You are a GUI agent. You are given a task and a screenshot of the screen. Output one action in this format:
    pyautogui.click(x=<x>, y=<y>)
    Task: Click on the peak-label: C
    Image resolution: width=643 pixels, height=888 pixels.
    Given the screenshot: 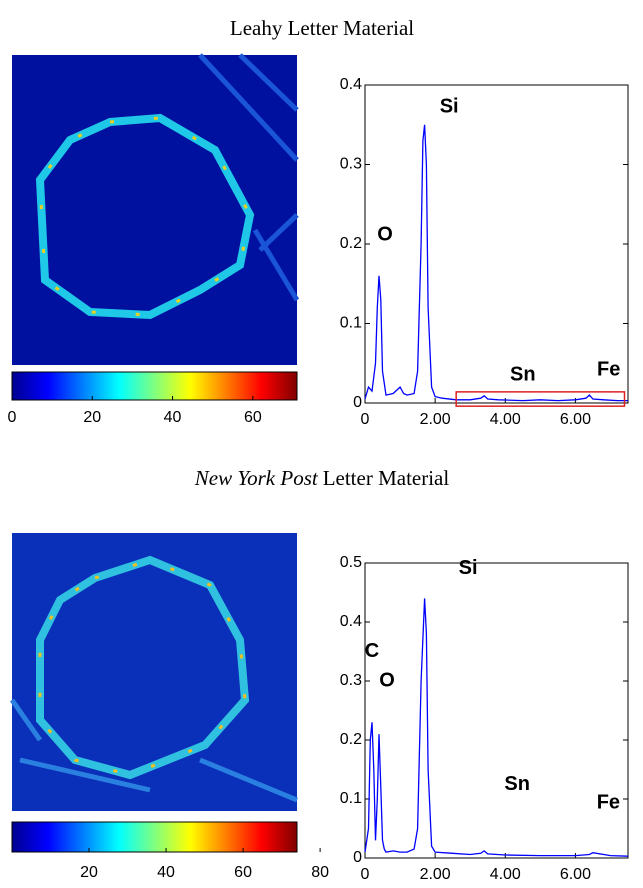 What is the action you would take?
    pyautogui.click(x=372, y=651)
    